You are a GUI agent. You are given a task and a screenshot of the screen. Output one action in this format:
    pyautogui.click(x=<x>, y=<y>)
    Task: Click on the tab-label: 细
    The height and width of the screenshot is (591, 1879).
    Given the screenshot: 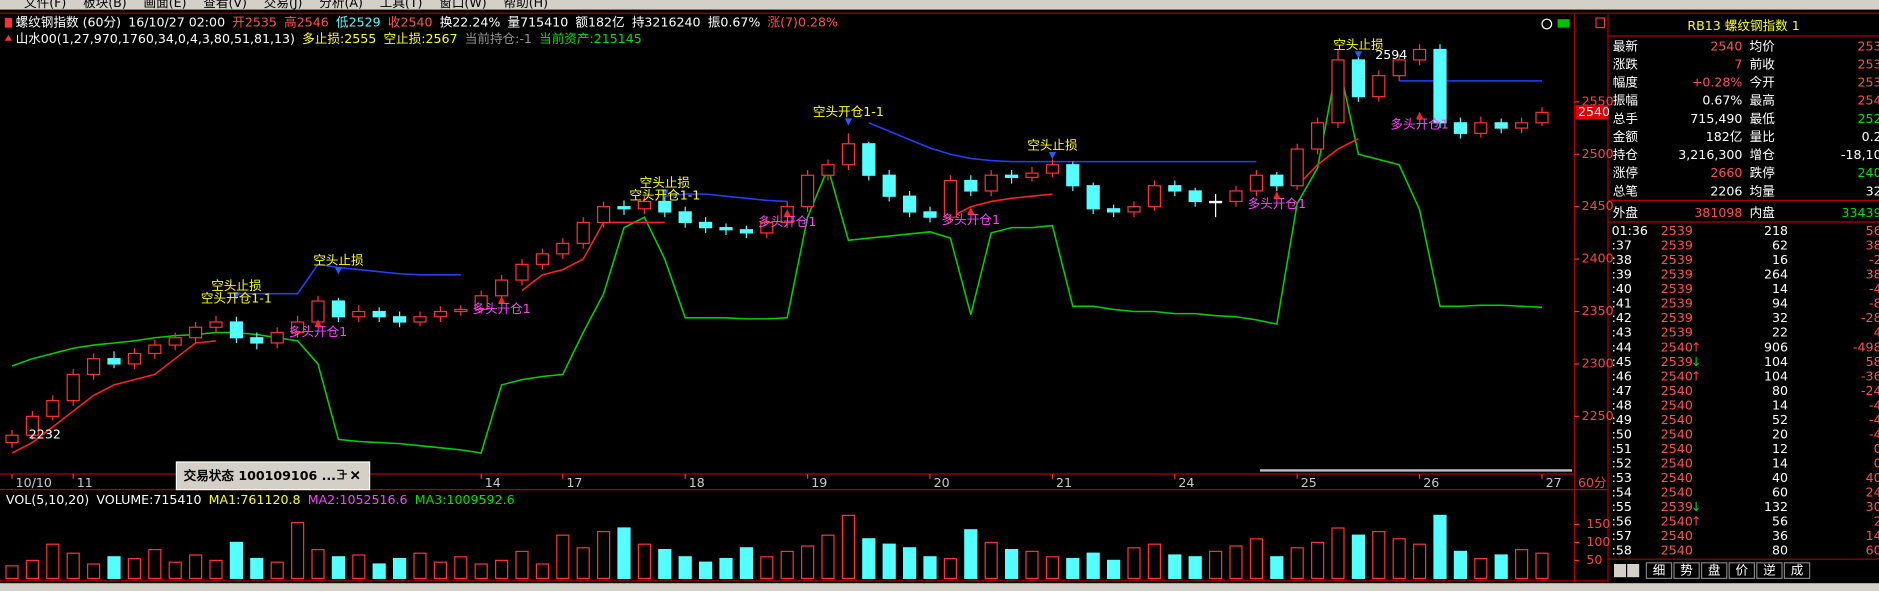 What is the action you would take?
    pyautogui.click(x=1659, y=570)
    